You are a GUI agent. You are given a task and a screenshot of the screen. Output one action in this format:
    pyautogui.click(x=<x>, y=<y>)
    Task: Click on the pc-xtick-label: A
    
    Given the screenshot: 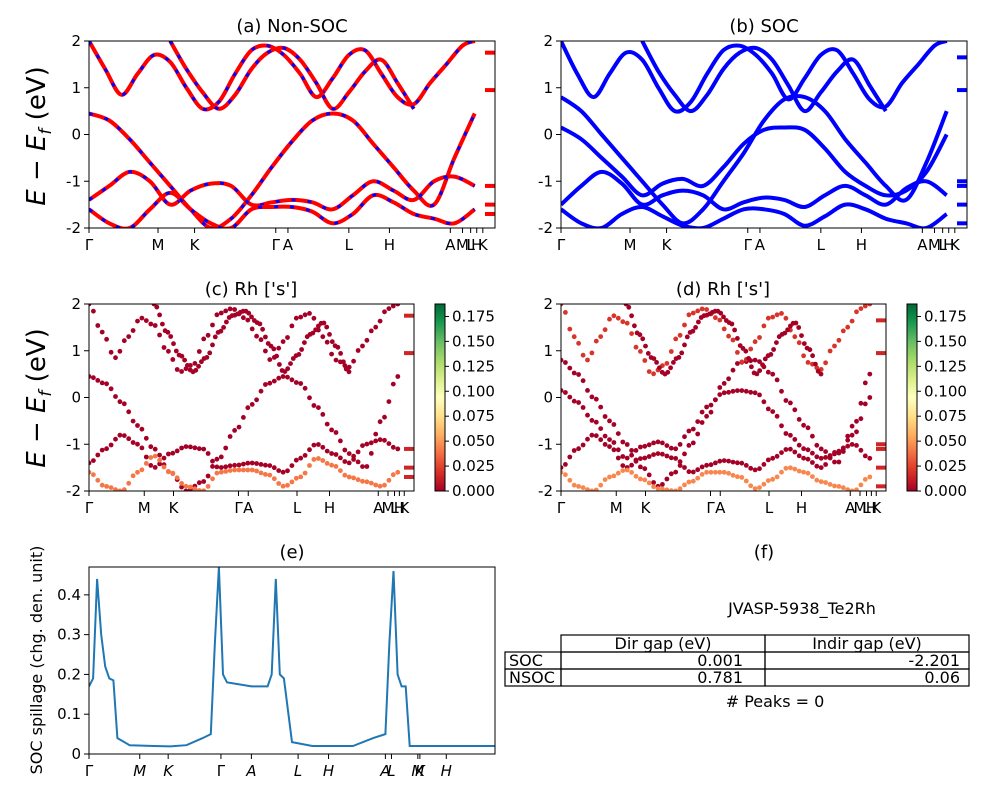 What is the action you would take?
    pyautogui.click(x=248, y=508)
    